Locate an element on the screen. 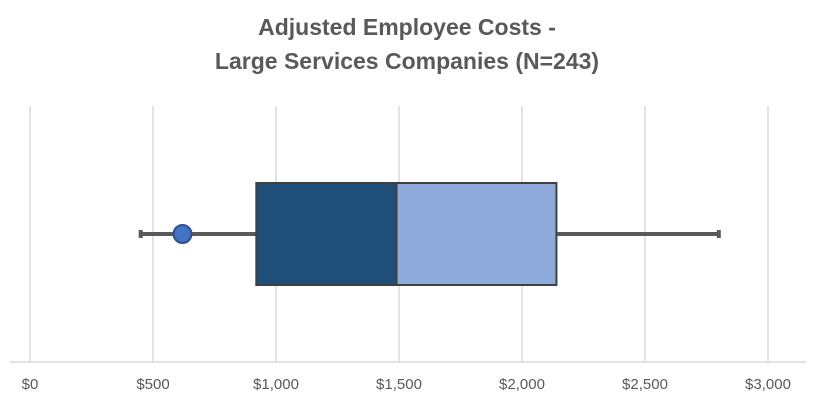 The height and width of the screenshot is (412, 814). x-tick-label-0: $0 is located at coordinates (30, 384).